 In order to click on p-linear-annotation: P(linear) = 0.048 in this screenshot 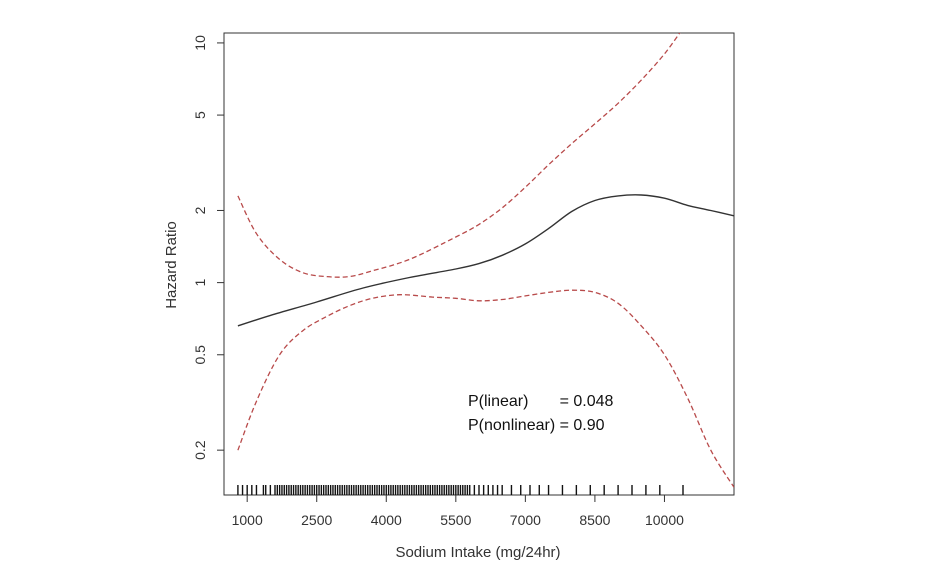, I will do `click(541, 401)`.